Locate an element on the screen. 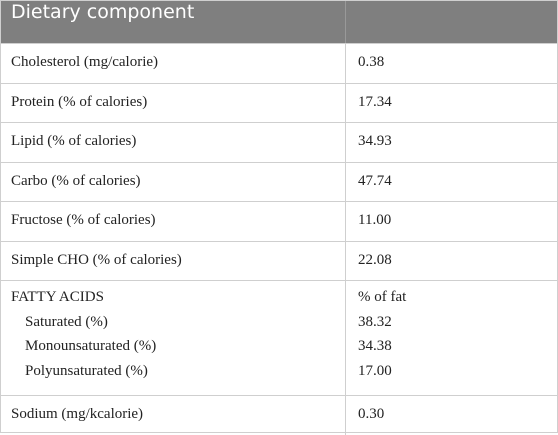 The height and width of the screenshot is (435, 558). row-value: 22.08 is located at coordinates (375, 259).